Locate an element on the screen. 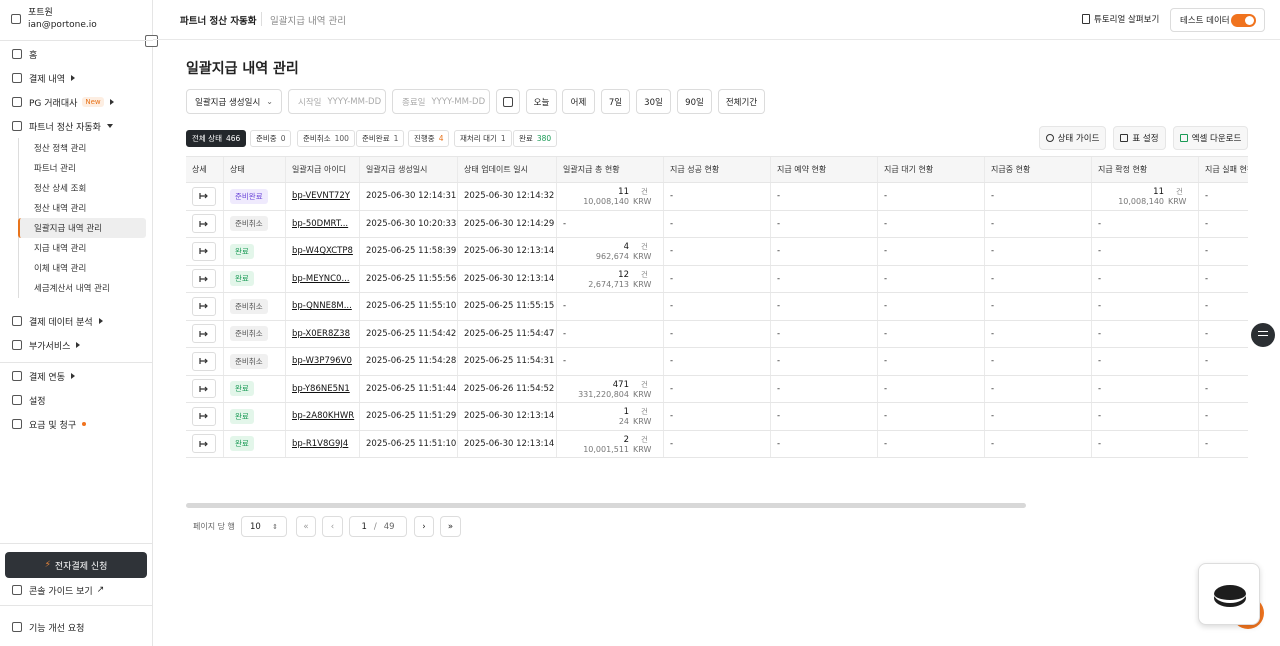  column-header: 상태 업데이트 일시 is located at coordinates (507, 169).